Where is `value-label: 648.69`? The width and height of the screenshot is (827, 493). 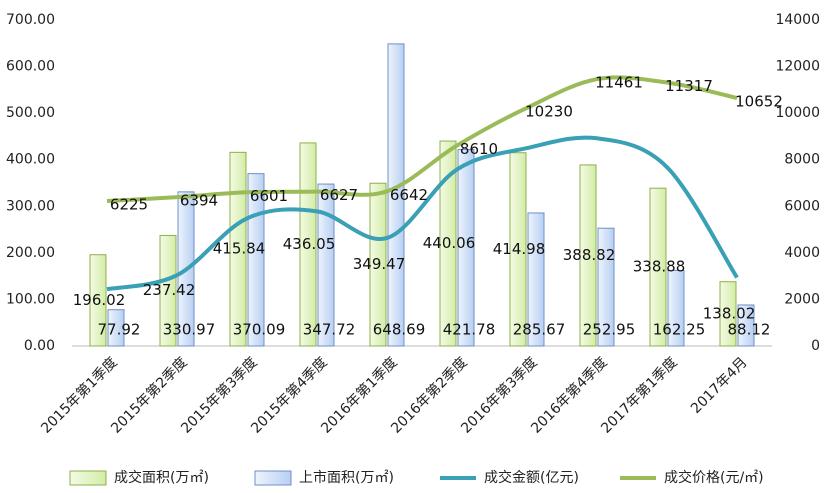
value-label: 648.69 is located at coordinates (399, 330).